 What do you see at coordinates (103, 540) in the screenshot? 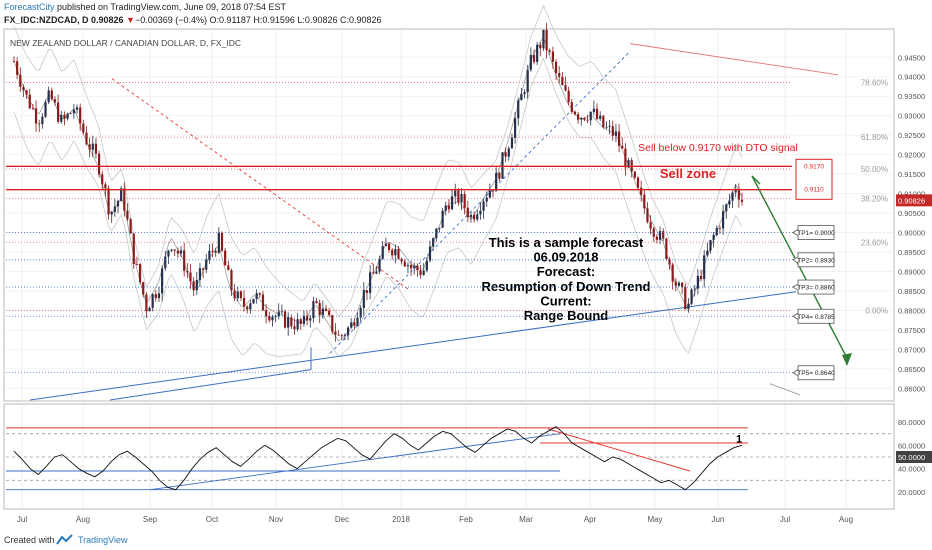
I see `tradingview-brand: TradingView` at bounding box center [103, 540].